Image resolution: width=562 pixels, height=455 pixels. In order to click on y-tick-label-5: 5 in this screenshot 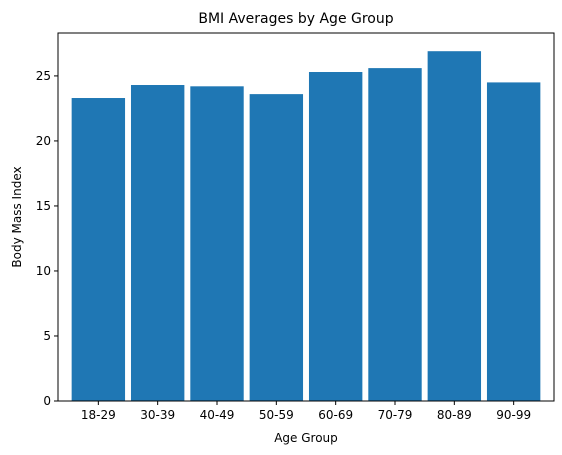, I will do `click(47, 336)`.